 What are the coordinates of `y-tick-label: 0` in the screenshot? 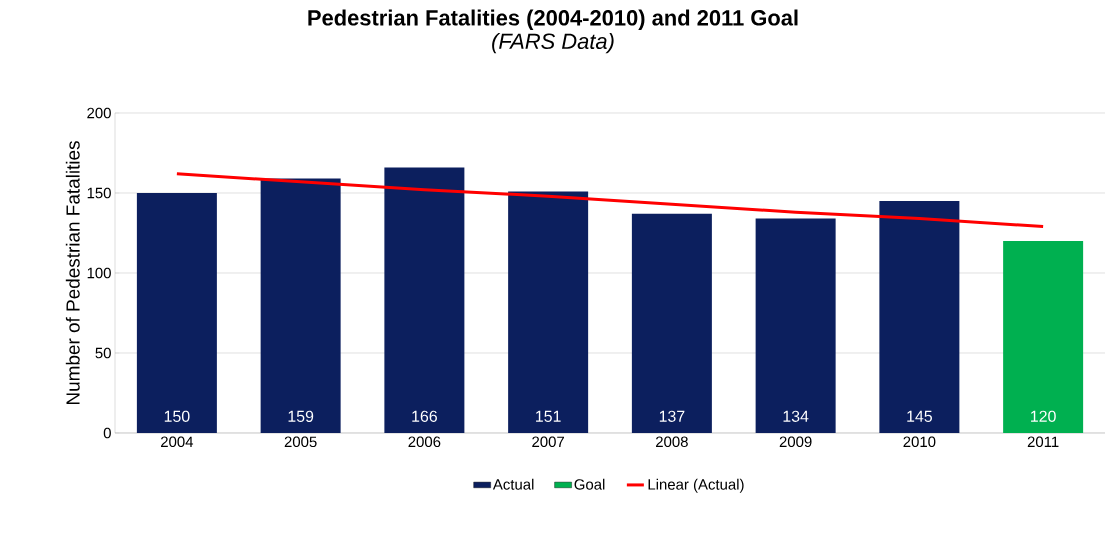 It's located at (107, 433).